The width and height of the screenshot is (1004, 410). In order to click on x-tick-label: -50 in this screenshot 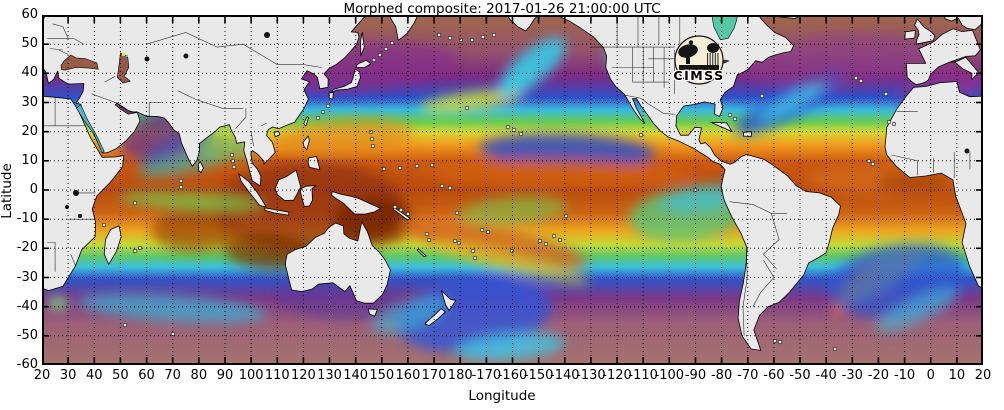, I will do `click(800, 375)`.